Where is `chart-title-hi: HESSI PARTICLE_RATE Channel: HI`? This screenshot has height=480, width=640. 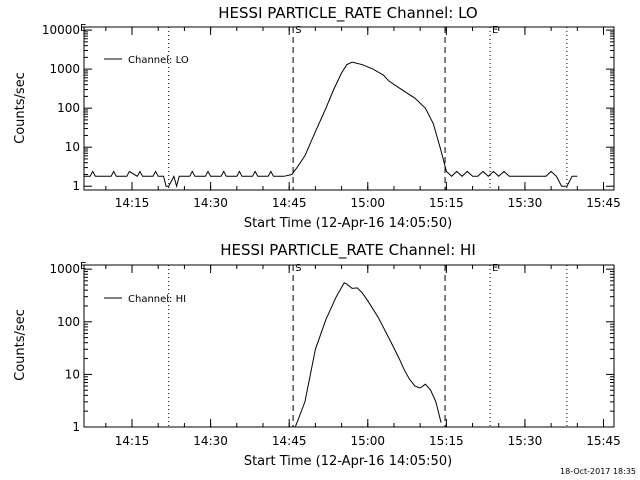 chart-title-hi: HESSI PARTICLE_RATE Channel: HI is located at coordinates (348, 250).